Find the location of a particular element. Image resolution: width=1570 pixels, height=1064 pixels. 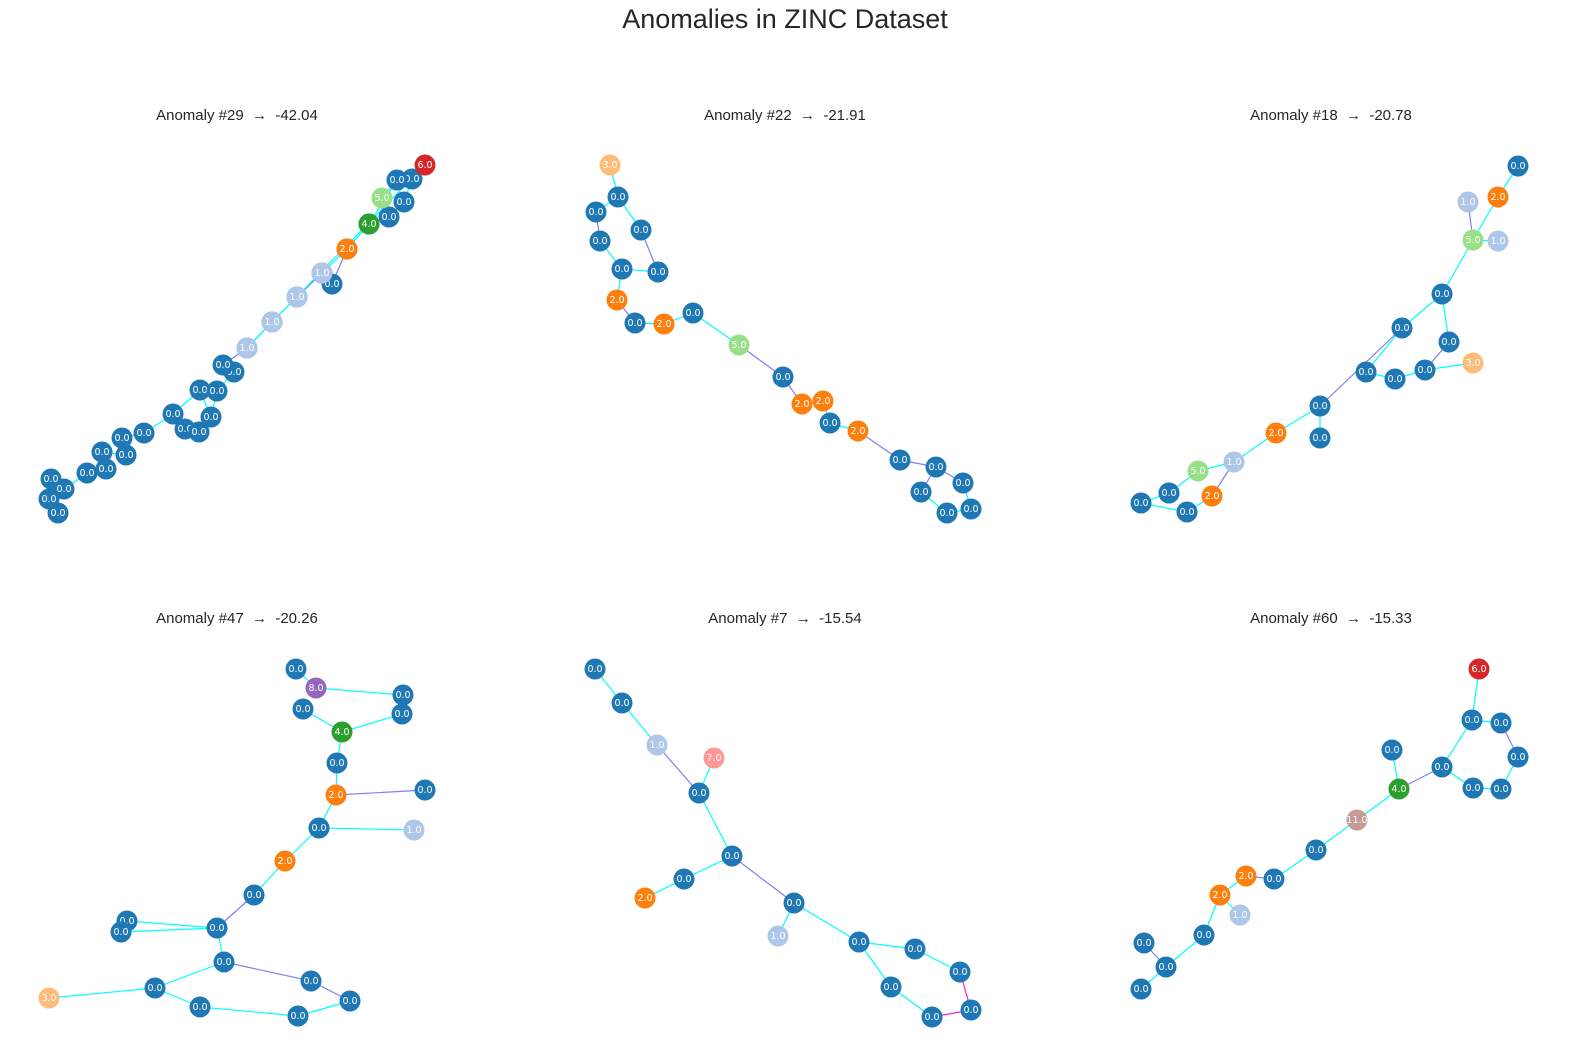

panel-title-1: Anomaly #29 → -42.04 is located at coordinates (237, 115).